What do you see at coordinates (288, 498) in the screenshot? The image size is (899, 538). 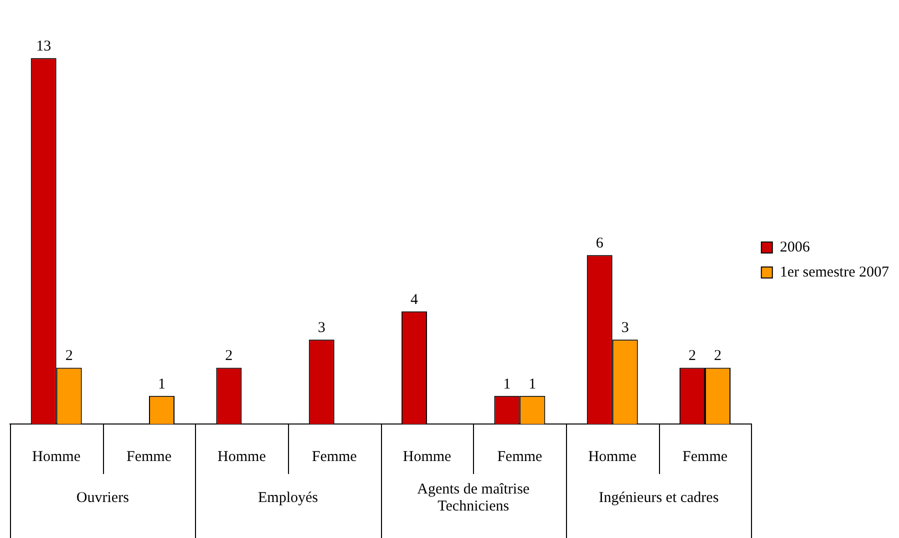 I see `text: Employés` at bounding box center [288, 498].